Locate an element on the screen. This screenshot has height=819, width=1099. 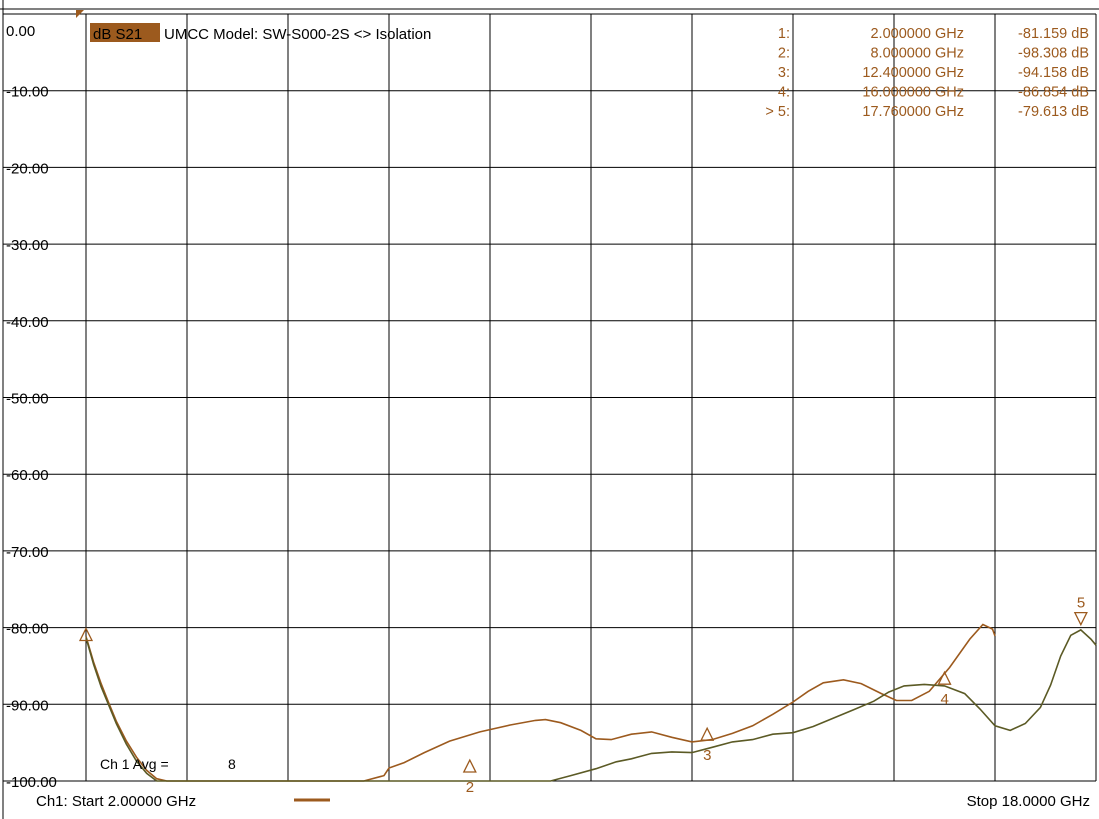
y-tick-label: -90.00 is located at coordinates (27, 705).